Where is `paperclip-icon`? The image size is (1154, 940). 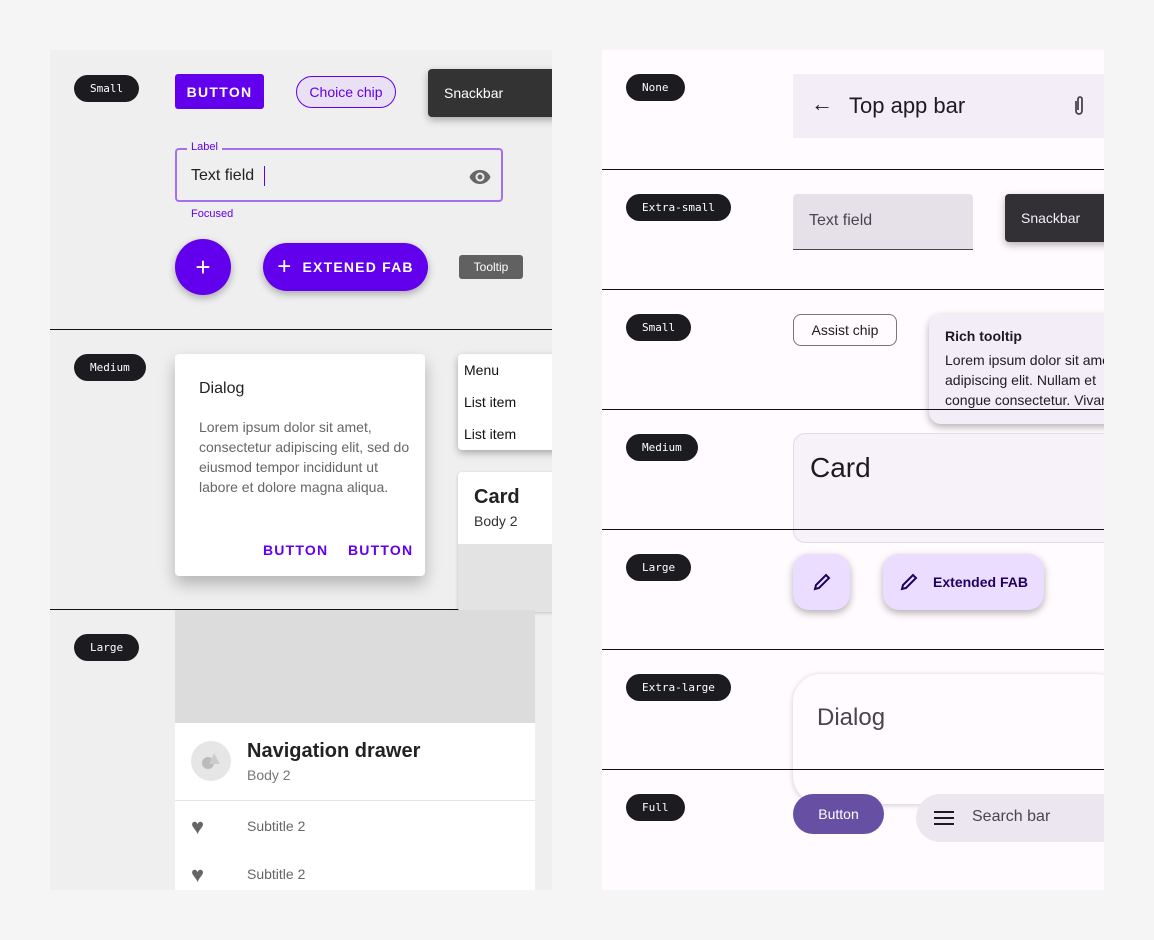
paperclip-icon is located at coordinates (1079, 106).